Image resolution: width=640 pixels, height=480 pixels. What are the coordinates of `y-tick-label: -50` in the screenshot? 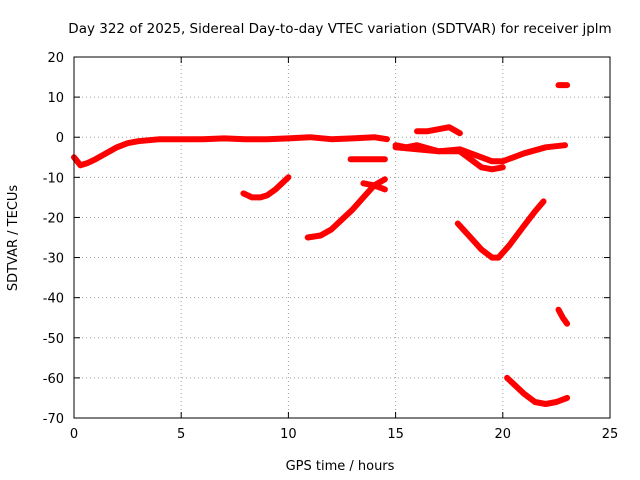 It's located at (53, 339).